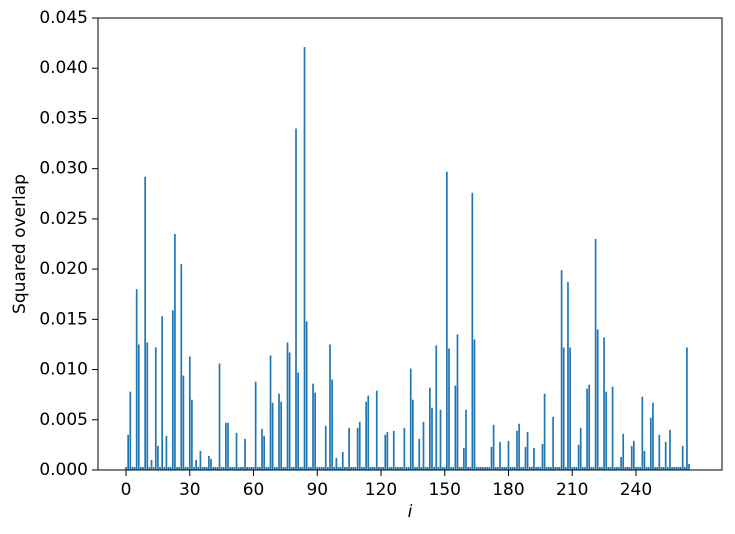  I want to click on y-tick-label: 0.015, so click(63, 319).